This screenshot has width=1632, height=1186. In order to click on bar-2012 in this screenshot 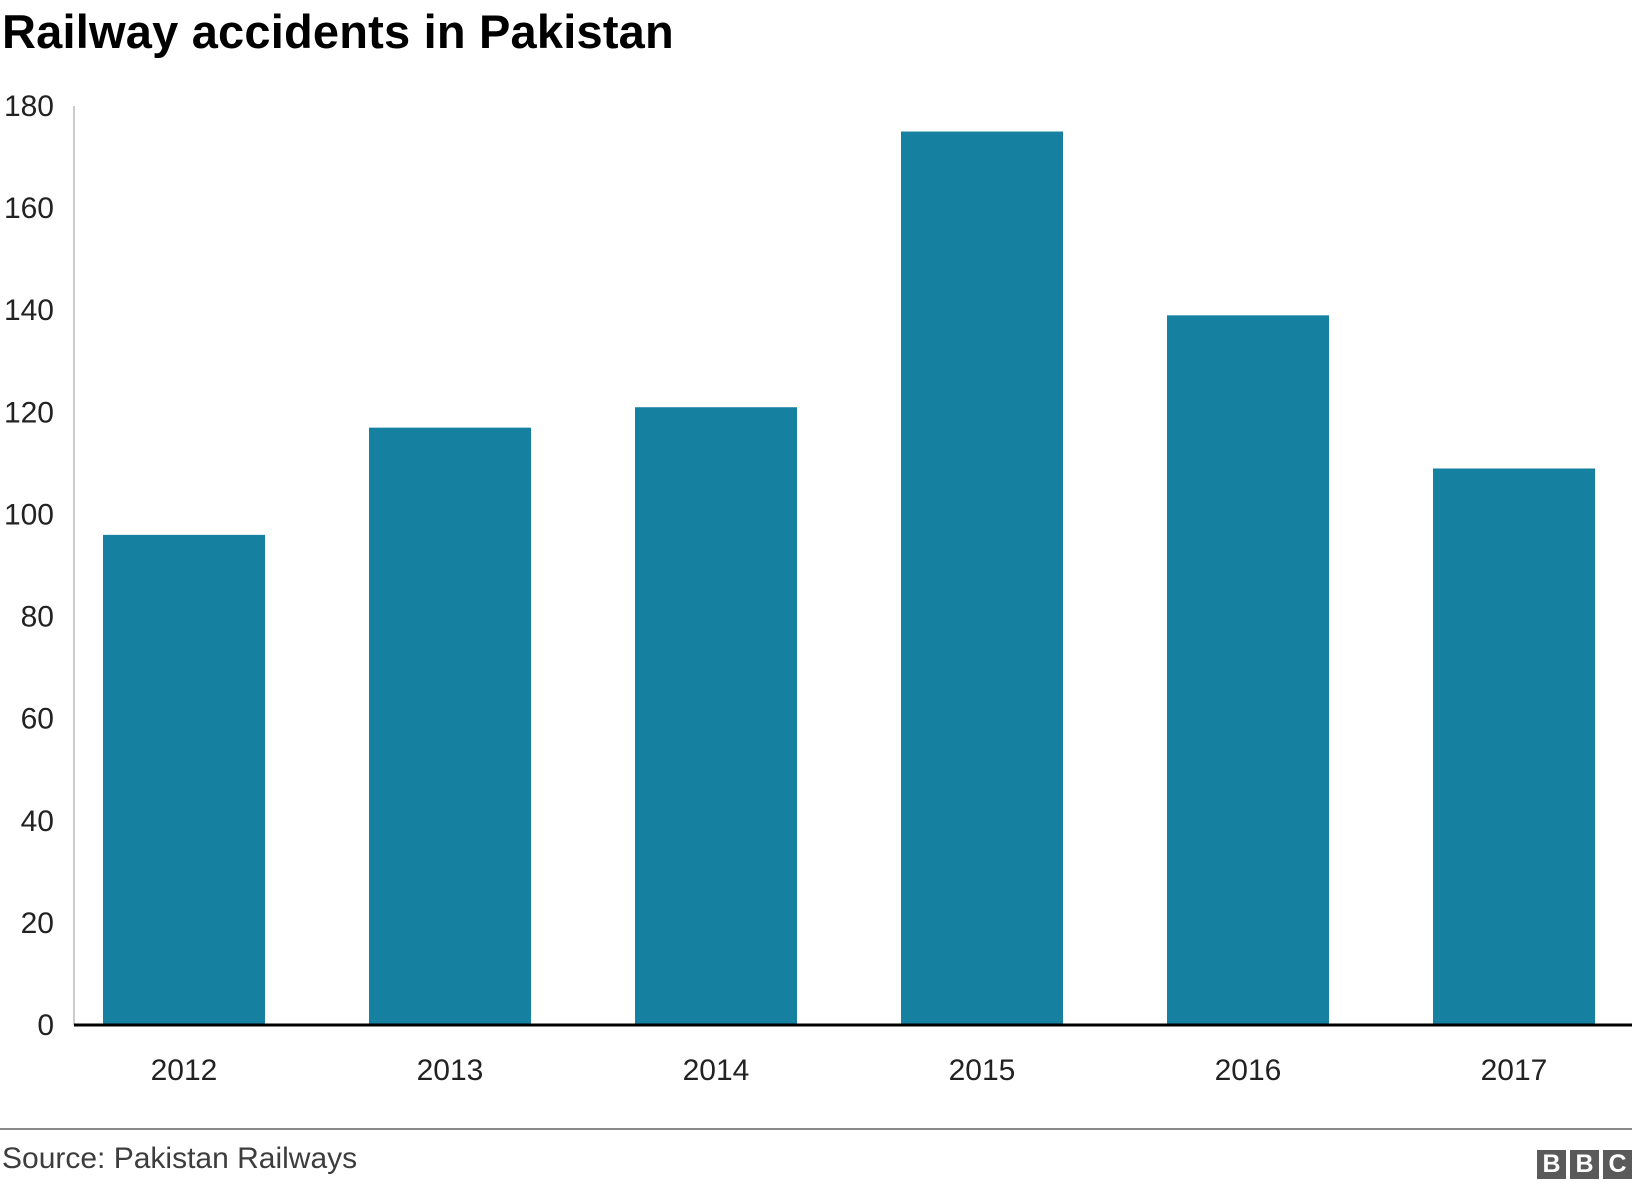, I will do `click(184, 779)`.